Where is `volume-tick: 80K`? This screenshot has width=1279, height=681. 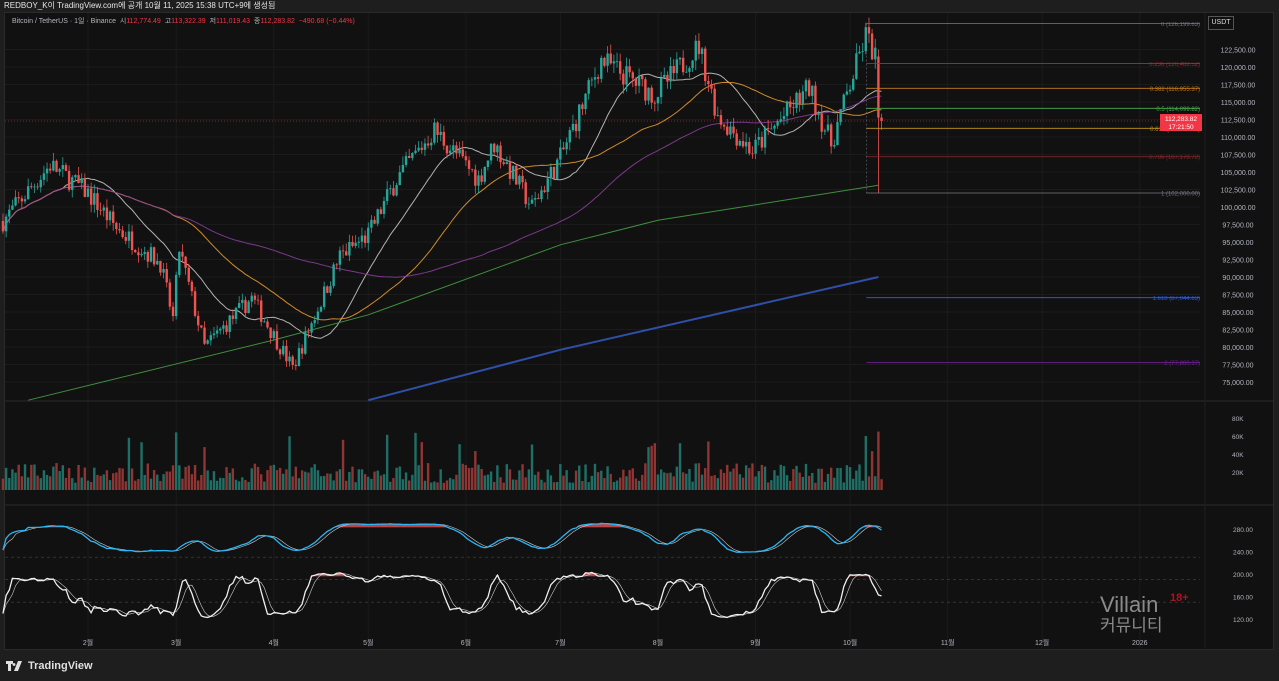
volume-tick: 80K is located at coordinates (1238, 419).